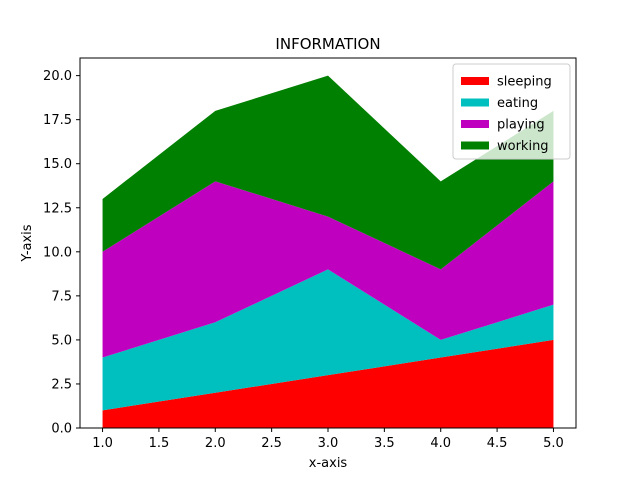 This screenshot has width=640, height=480. What do you see at coordinates (57, 208) in the screenshot?
I see `y-tick-label: 12.5` at bounding box center [57, 208].